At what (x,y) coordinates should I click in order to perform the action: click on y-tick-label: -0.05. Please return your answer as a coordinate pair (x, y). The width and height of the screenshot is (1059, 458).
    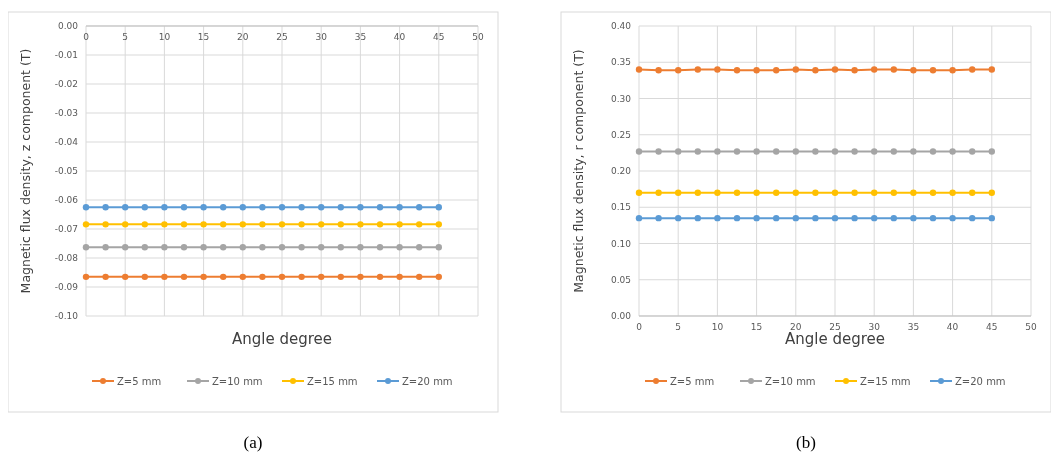
    Looking at the image, I should click on (66, 171).